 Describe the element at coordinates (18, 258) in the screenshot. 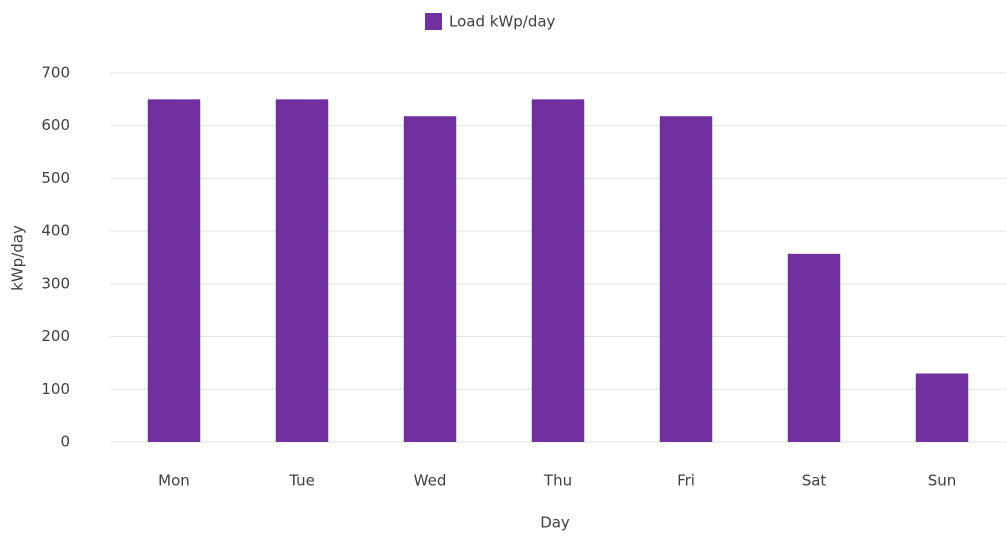

I see `y-axis-label: kWp/day` at that location.